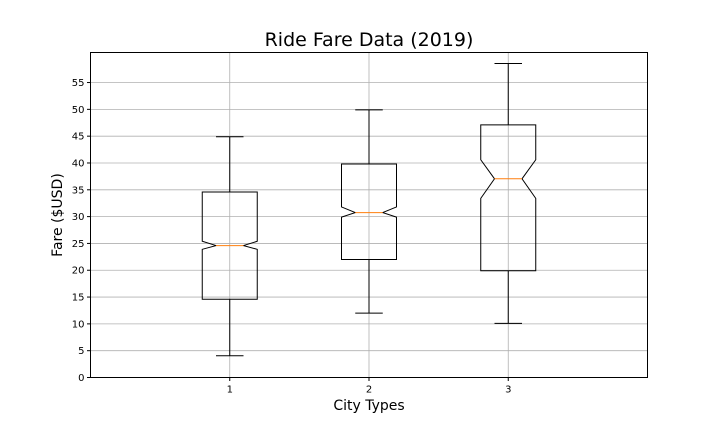  I want to click on x-tick-label: 2, so click(369, 390).